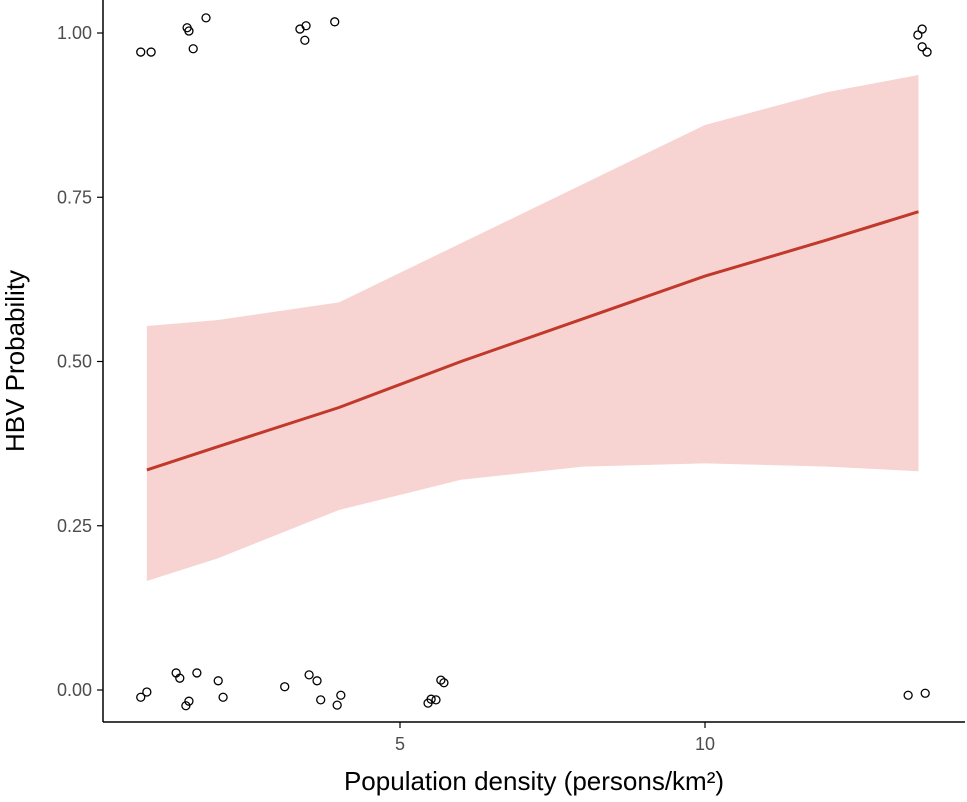  I want to click on x-axis-title: Population density (persons/km²), so click(534, 781).